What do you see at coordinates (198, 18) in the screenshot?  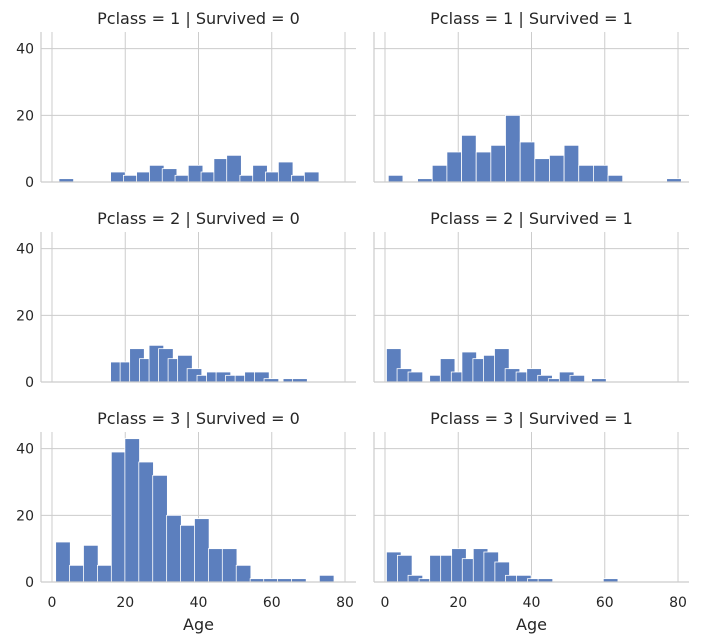 I see `panel-title: Pclass = 1 | Survived = 0` at bounding box center [198, 18].